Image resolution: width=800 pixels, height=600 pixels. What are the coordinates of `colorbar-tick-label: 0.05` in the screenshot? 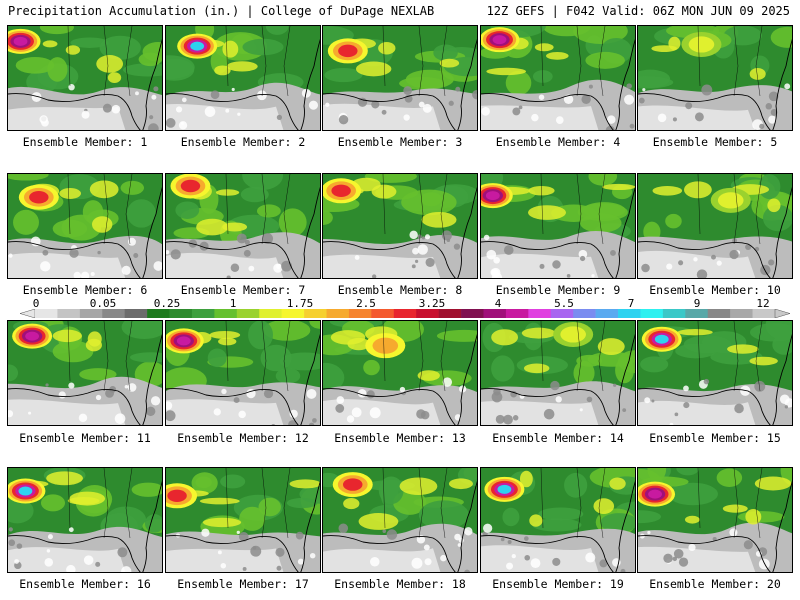 It's located at (103, 303).